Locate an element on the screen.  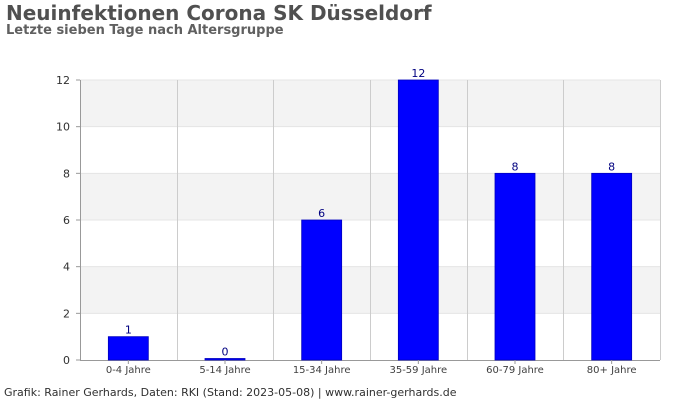
x-tick-label: 60-79 Jahre is located at coordinates (515, 370).